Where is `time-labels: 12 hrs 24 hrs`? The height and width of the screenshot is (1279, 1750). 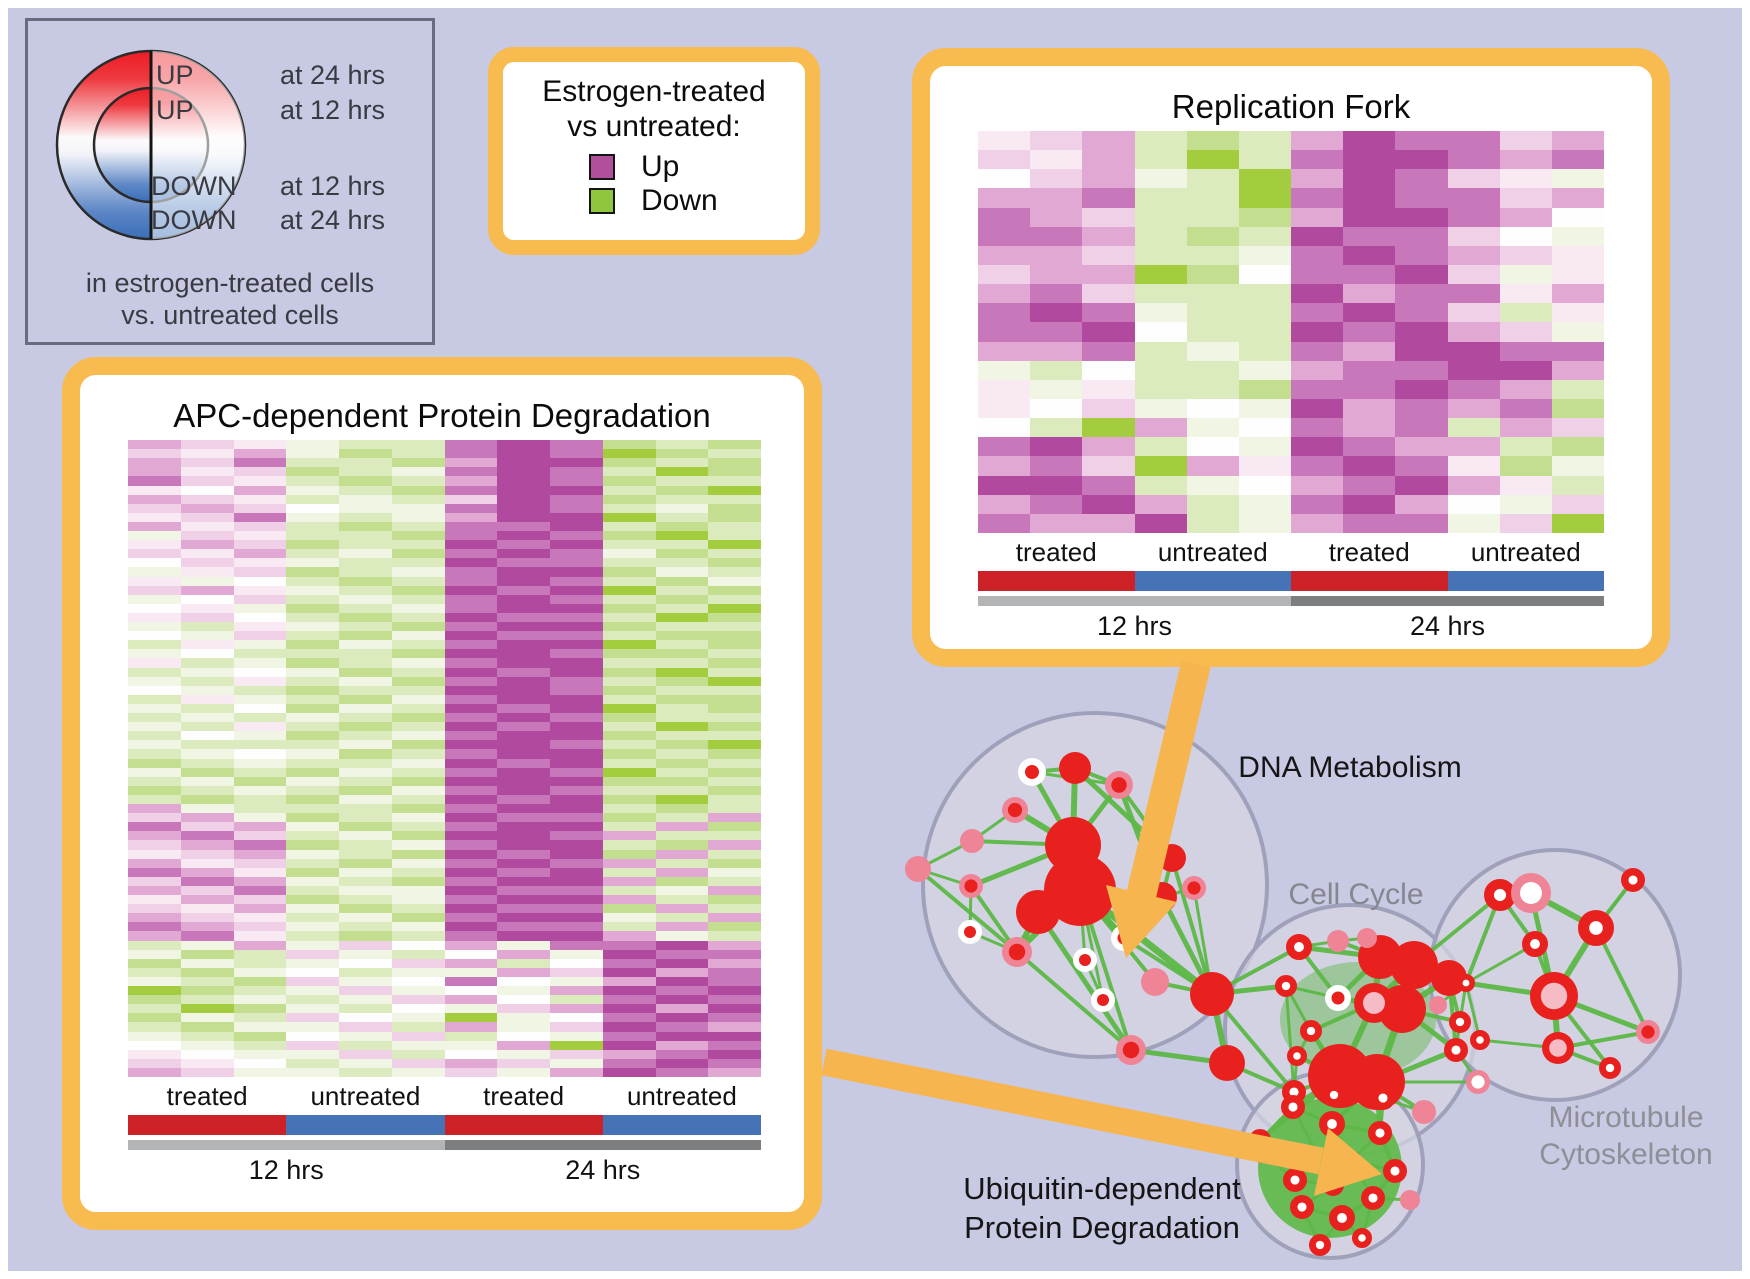 time-labels: 12 hrs 24 hrs is located at coordinates (1291, 626).